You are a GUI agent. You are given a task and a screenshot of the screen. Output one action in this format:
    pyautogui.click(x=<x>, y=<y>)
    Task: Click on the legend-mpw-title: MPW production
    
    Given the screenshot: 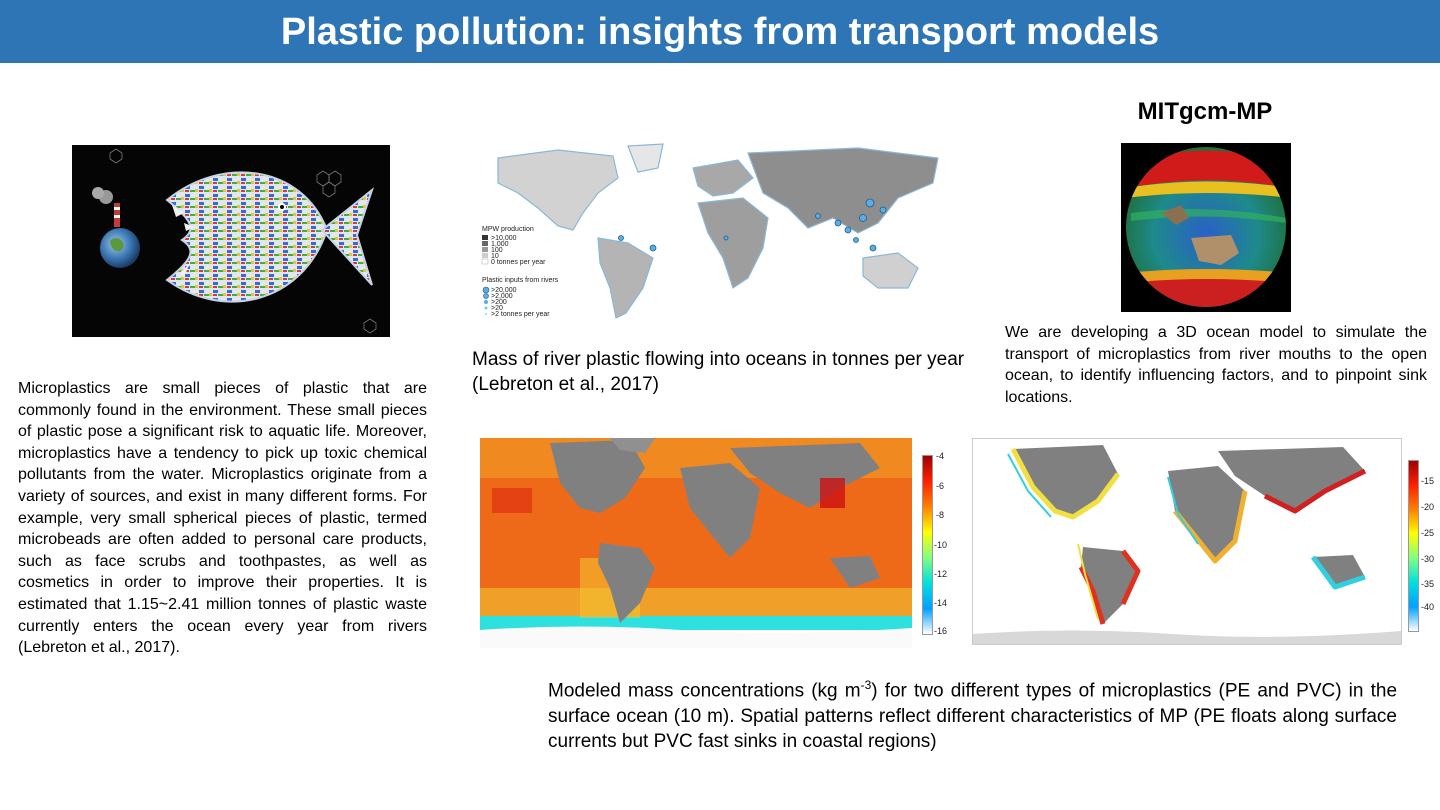 What is the action you would take?
    pyautogui.click(x=508, y=229)
    